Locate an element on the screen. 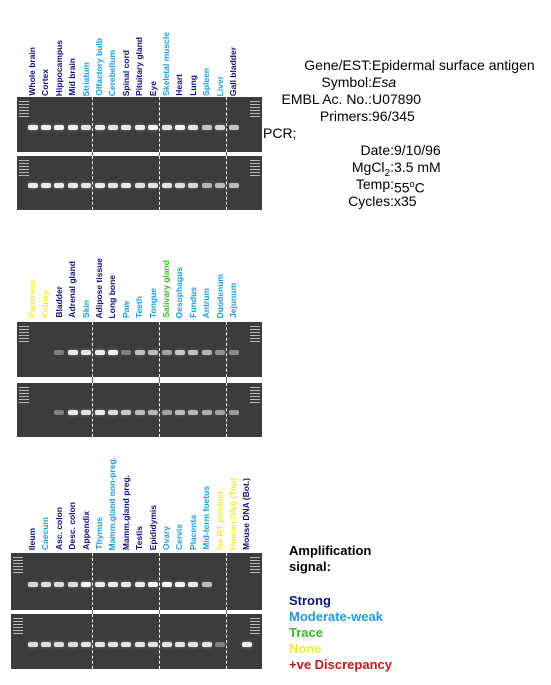  gene-row: Gene/EST: Epidermal surface antigen is located at coordinates (398, 65).